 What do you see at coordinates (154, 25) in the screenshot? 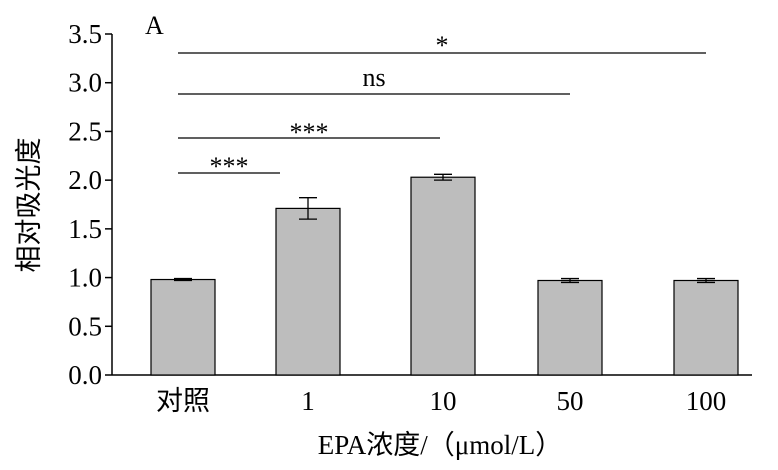
I see `panel-label: A` at bounding box center [154, 25].